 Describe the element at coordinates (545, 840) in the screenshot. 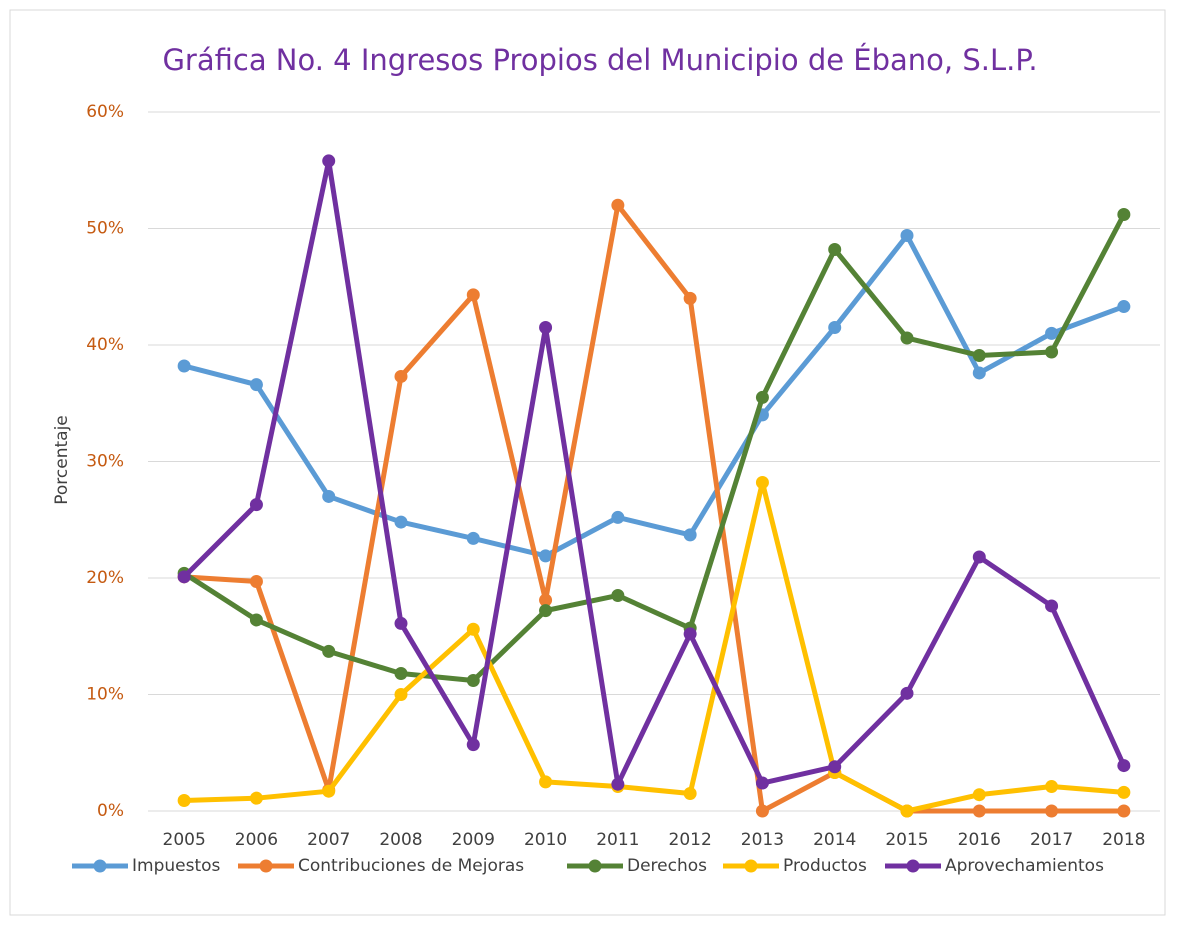

I see `x-tick-label: 2010` at that location.